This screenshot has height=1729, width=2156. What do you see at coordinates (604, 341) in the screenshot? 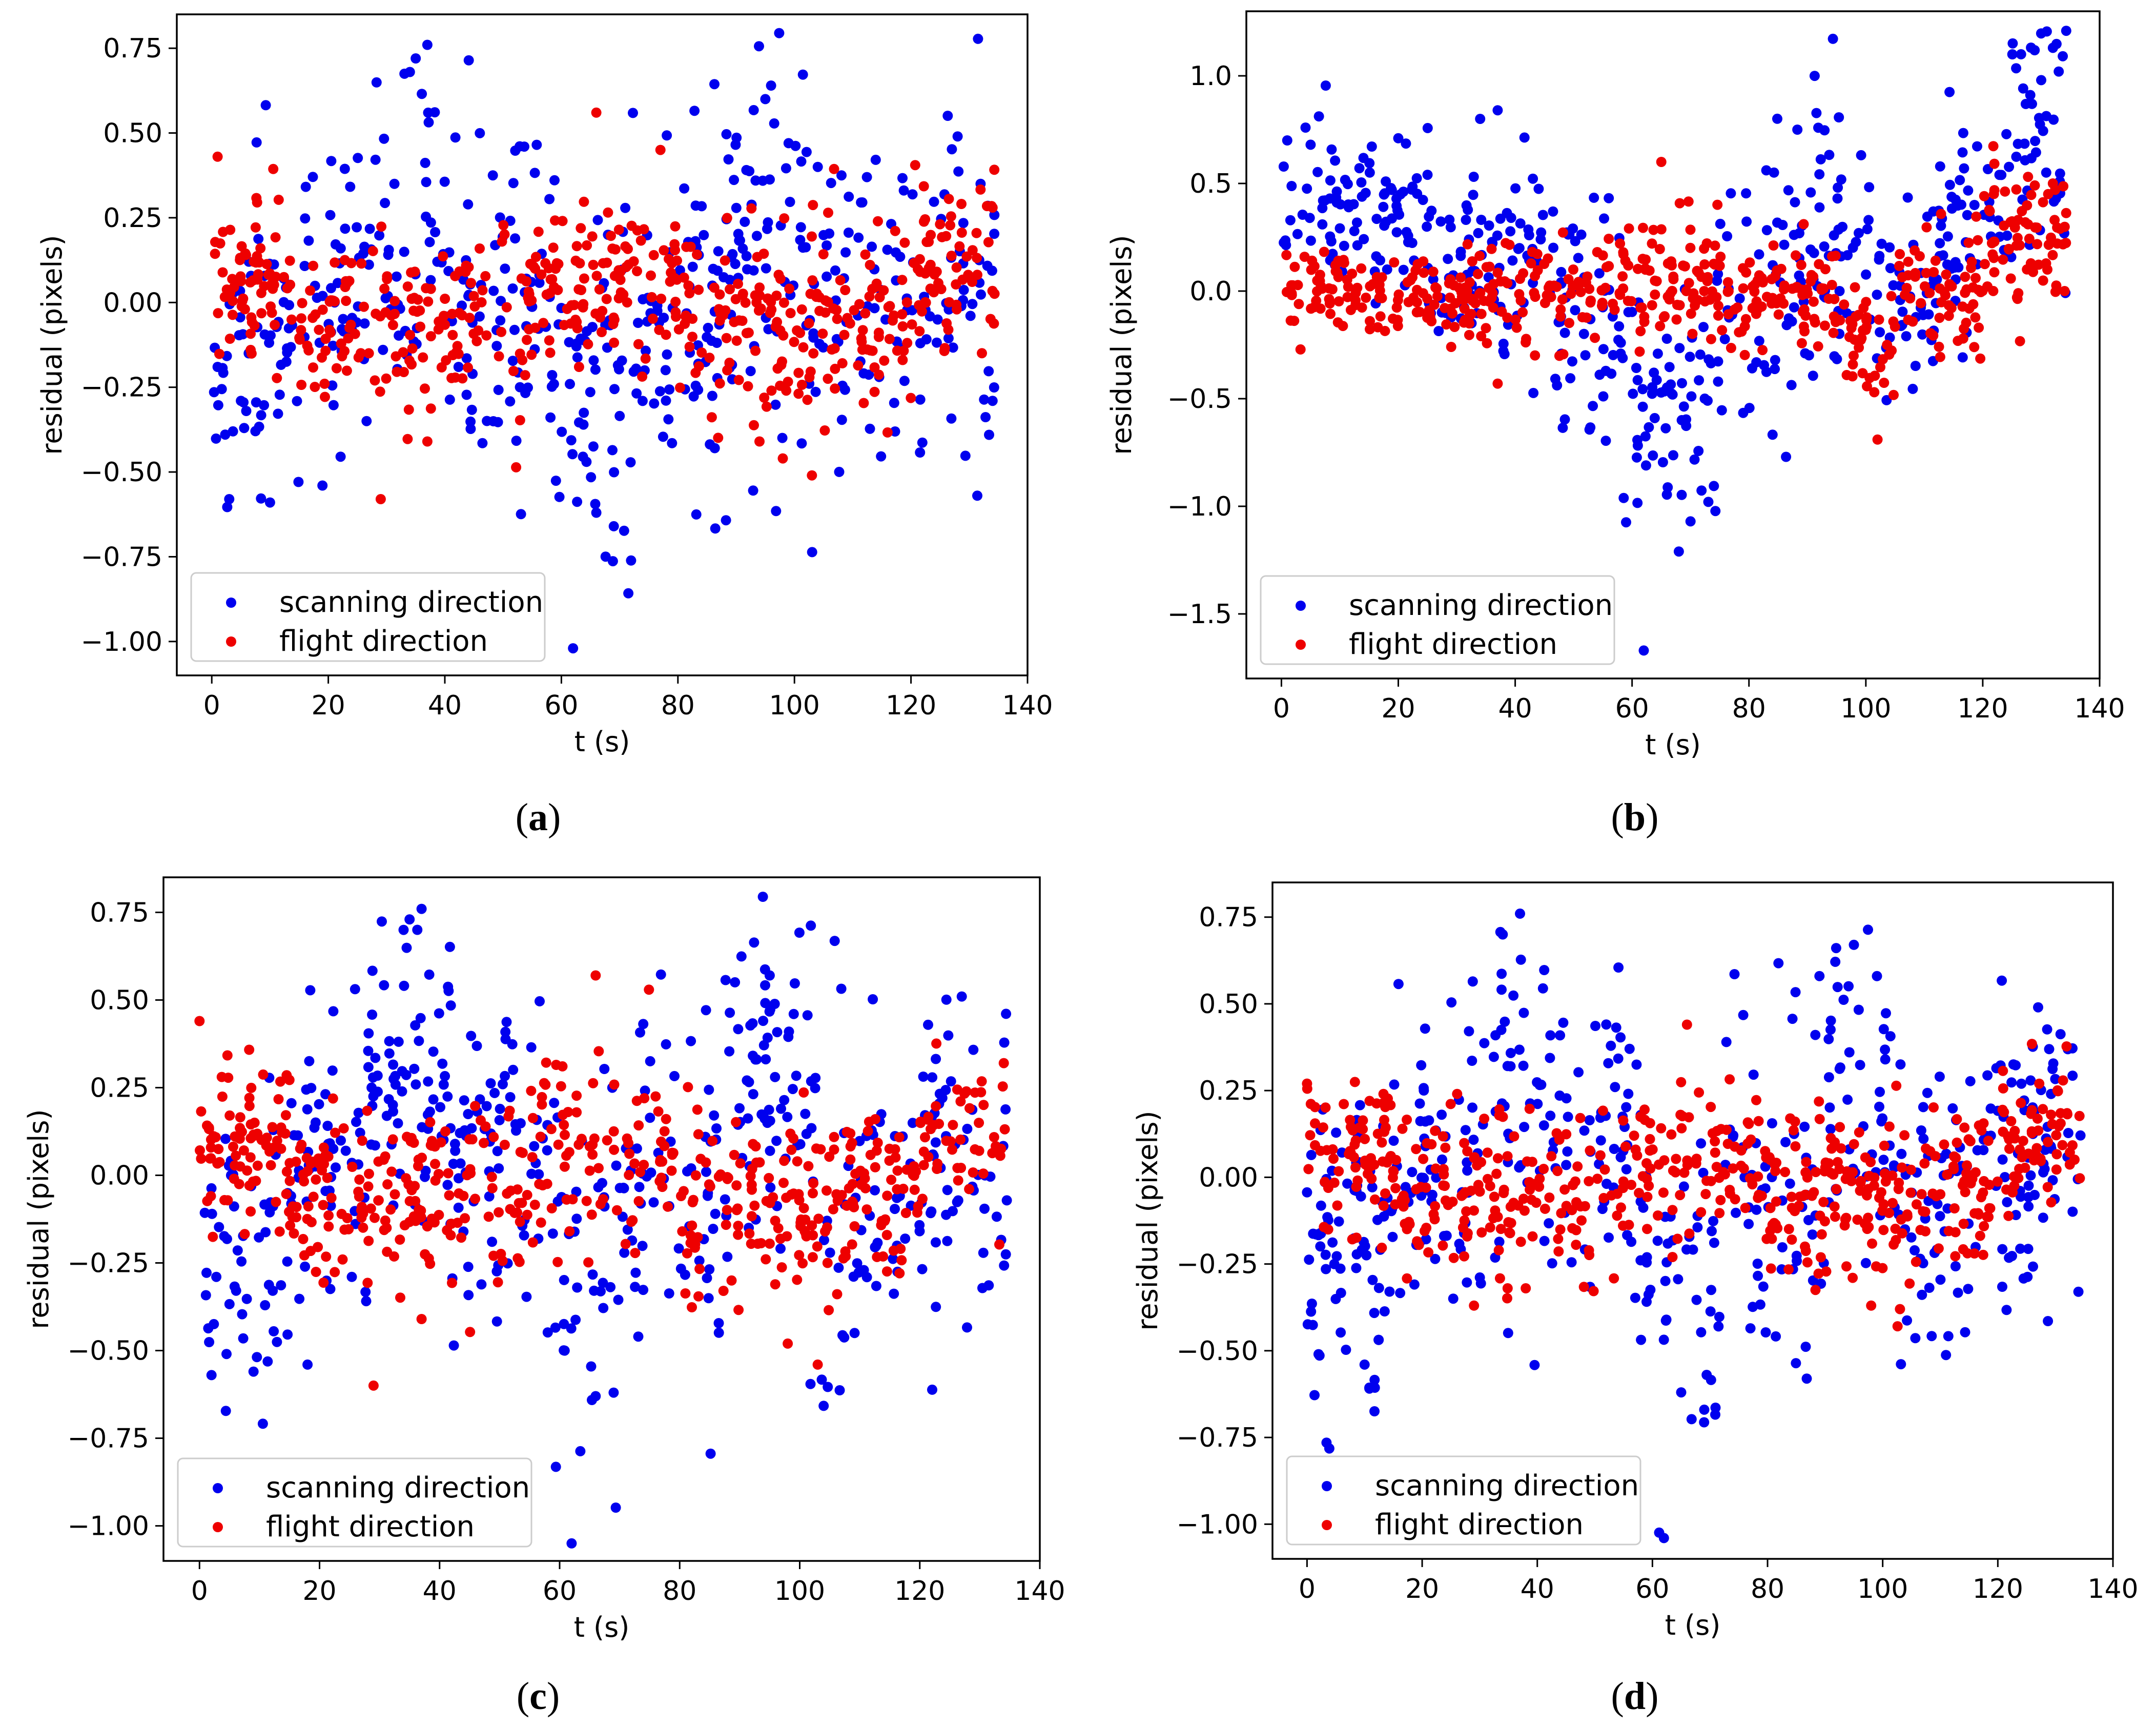
I see `points-group` at bounding box center [604, 341].